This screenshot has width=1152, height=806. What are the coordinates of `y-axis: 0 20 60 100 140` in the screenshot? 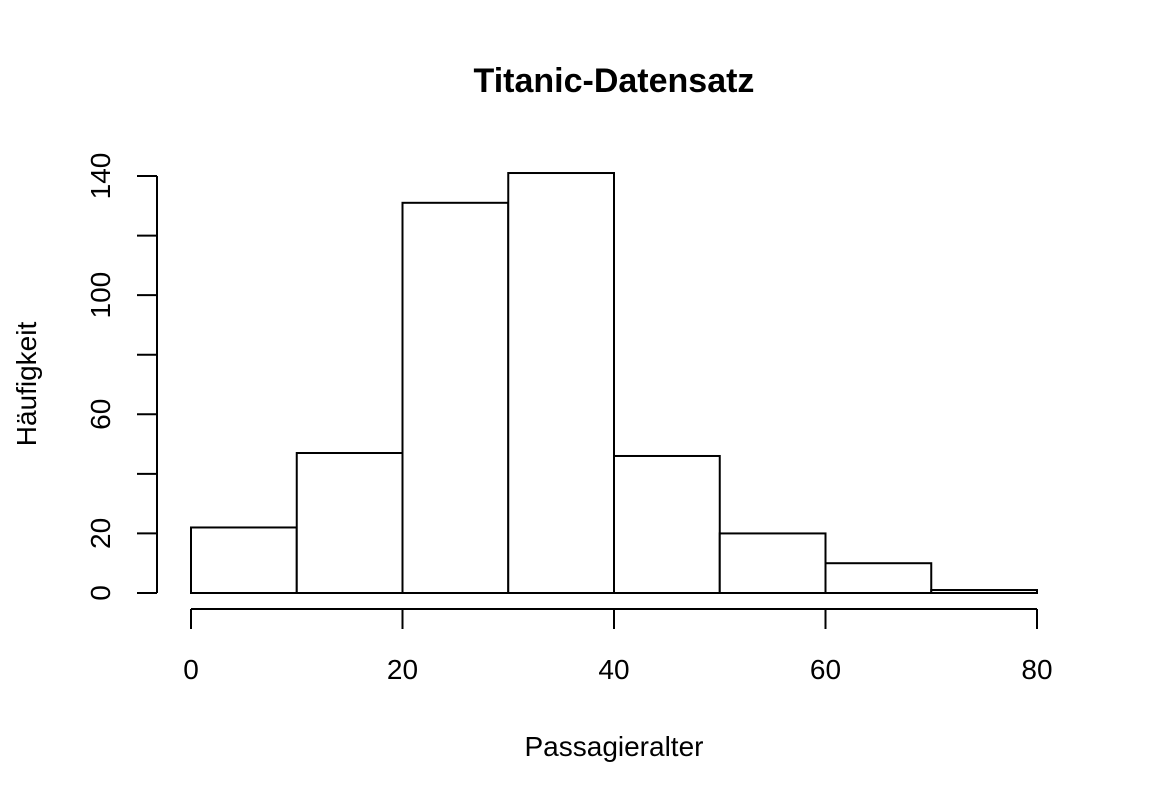 It's located at (121, 377).